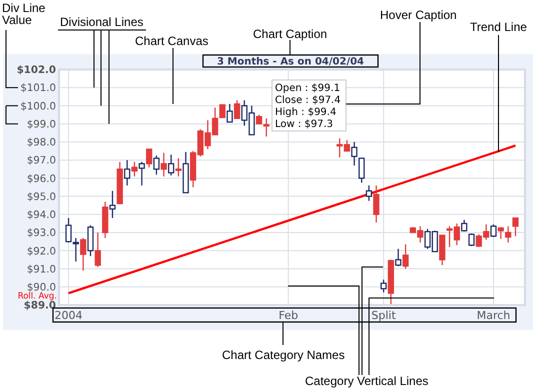 This screenshot has width=536, height=390. I want to click on x-tick-label: March, so click(493, 315).